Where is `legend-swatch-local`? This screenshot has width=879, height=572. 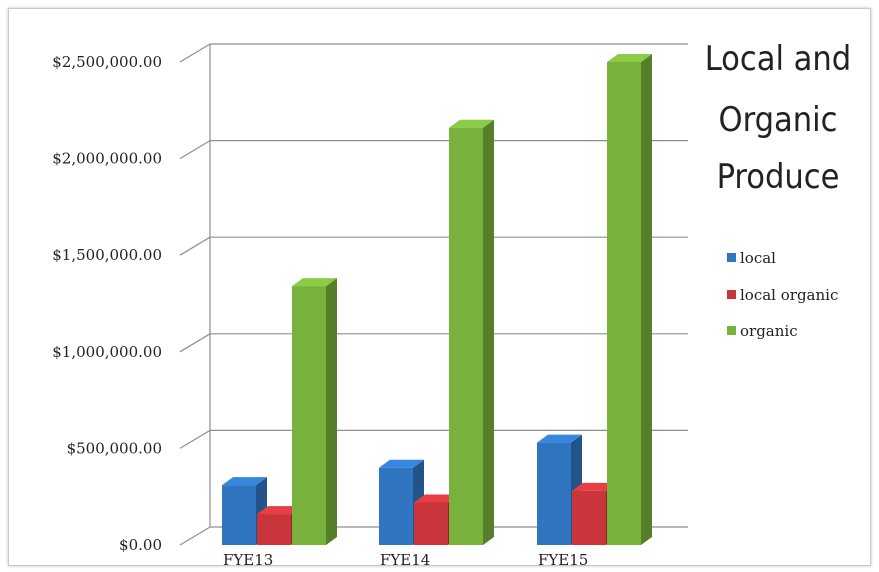 legend-swatch-local is located at coordinates (731, 257).